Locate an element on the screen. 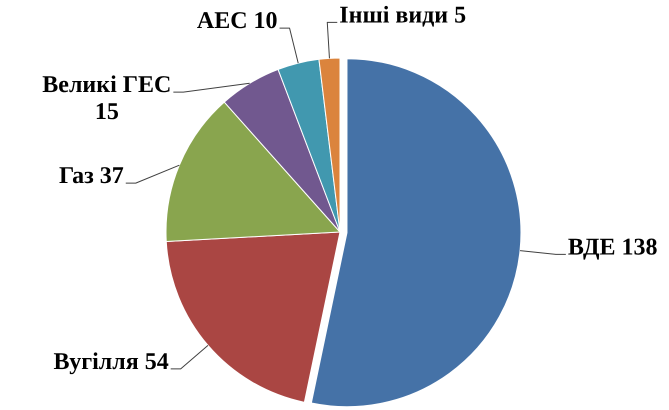 The width and height of the screenshot is (669, 410). slice-label: Інші види is located at coordinates (393, 15).